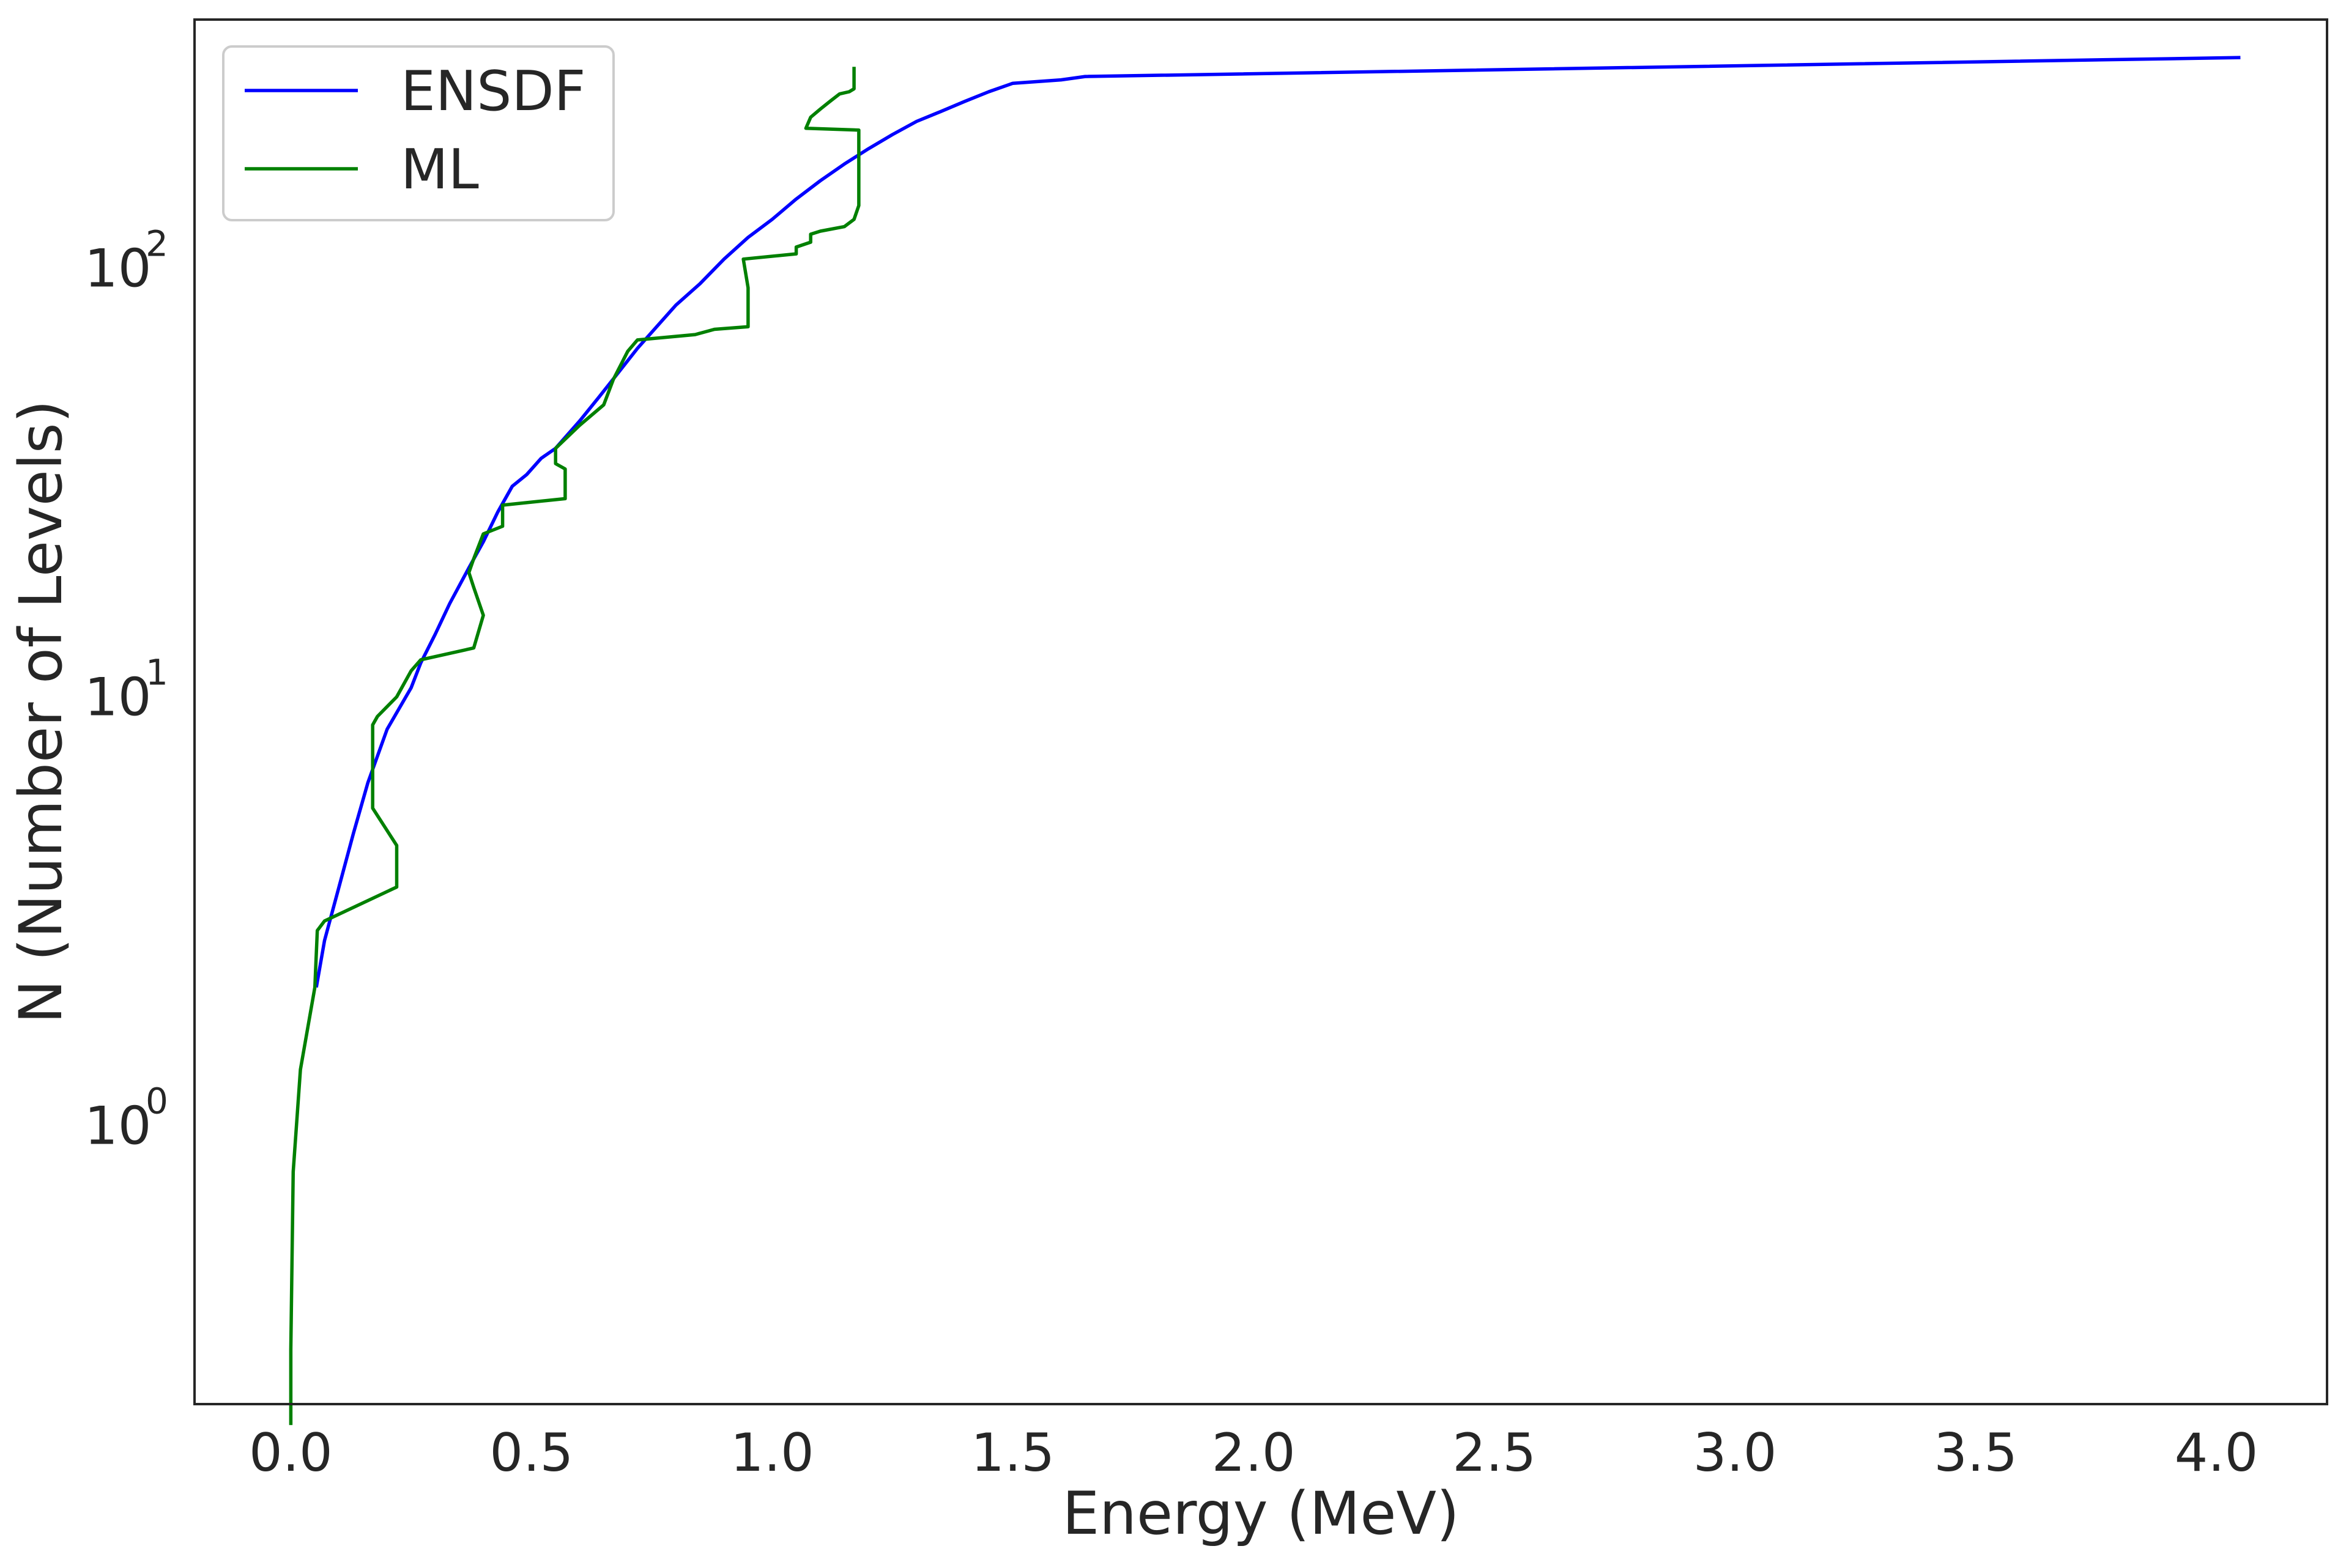  What do you see at coordinates (157, 244) in the screenshot?
I see `y-tick-exponent: 2` at bounding box center [157, 244].